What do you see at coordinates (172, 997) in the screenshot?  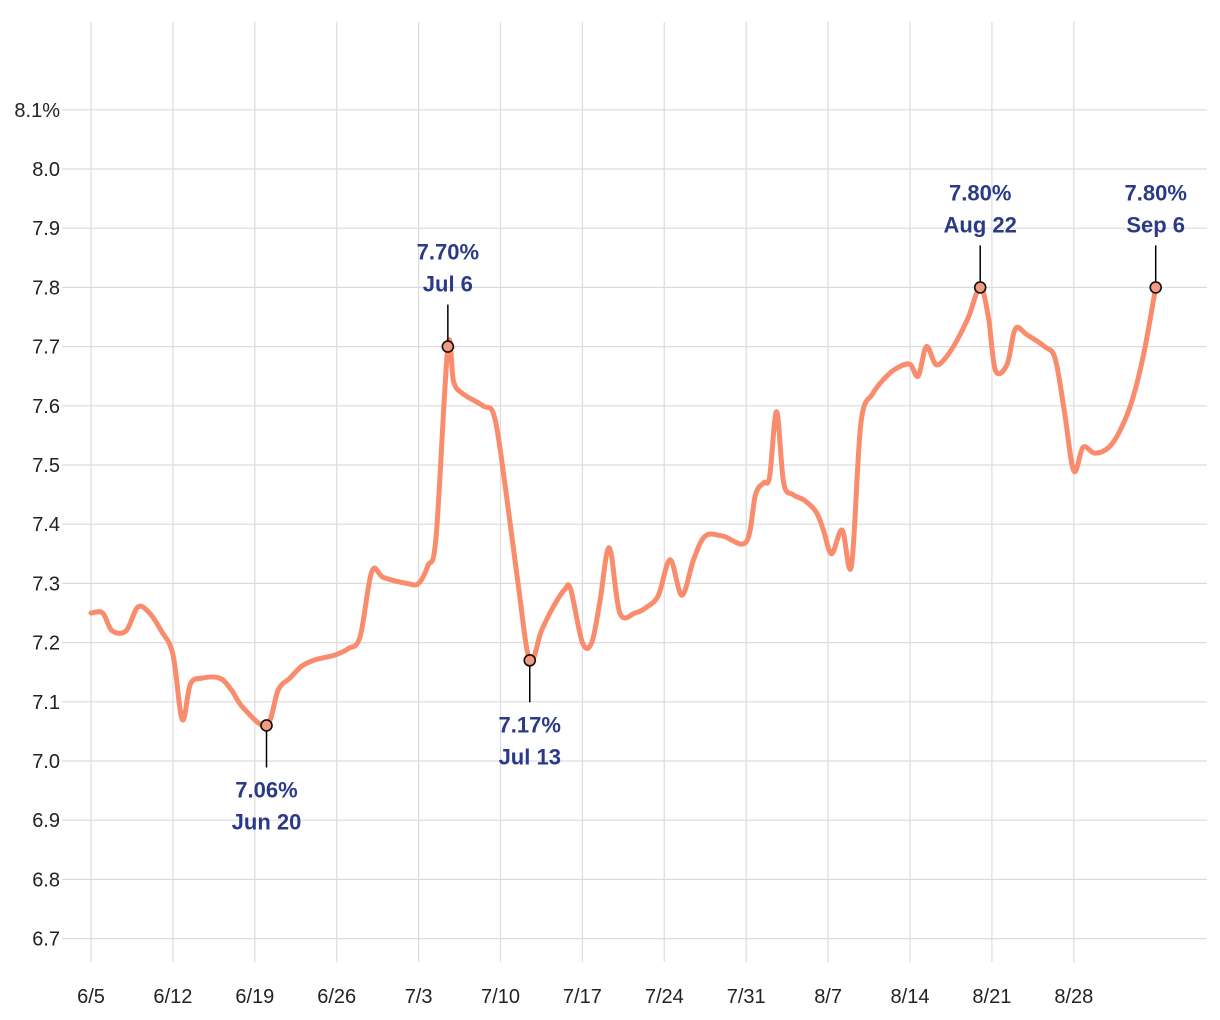 I see `x-tick-label: 6/12` at bounding box center [172, 997].